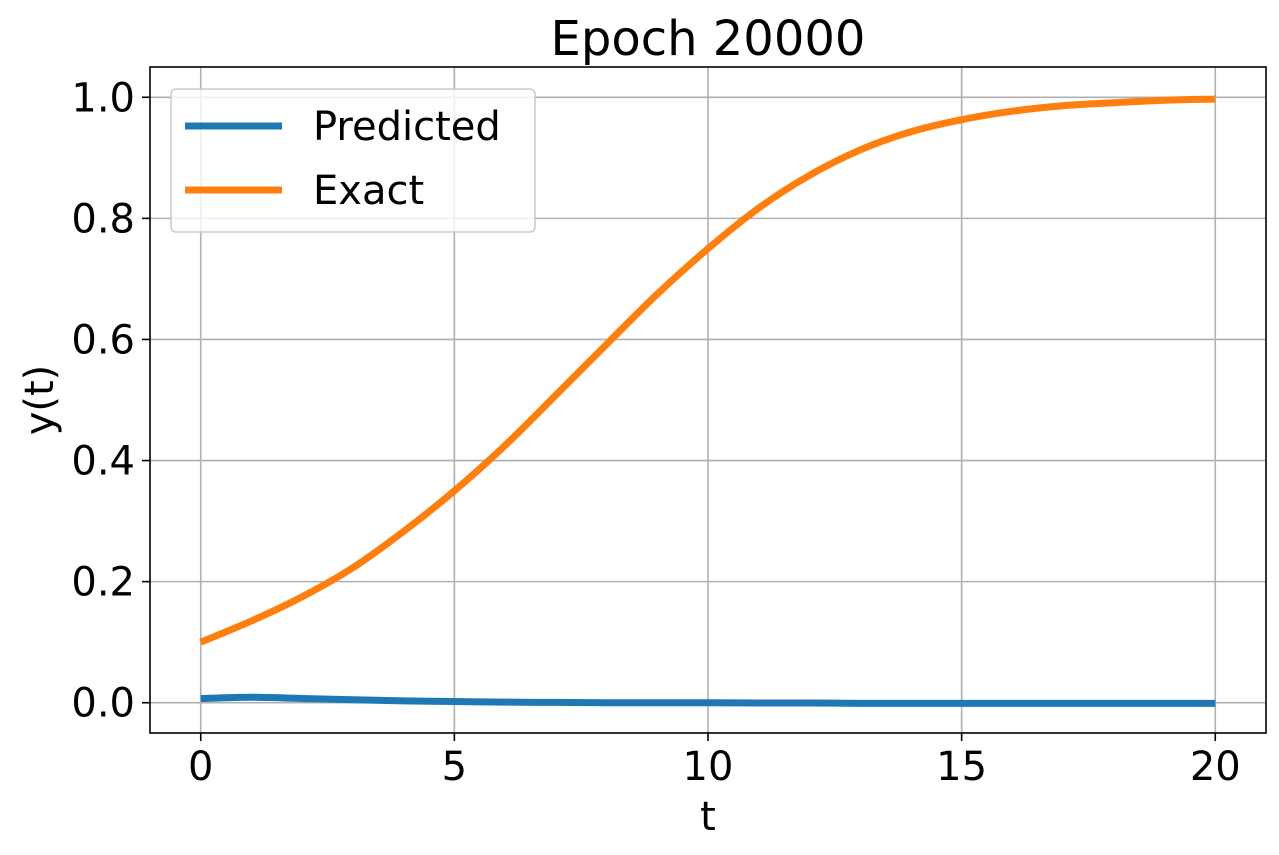  I want to click on y-tick-label: 1.0, so click(103, 98).